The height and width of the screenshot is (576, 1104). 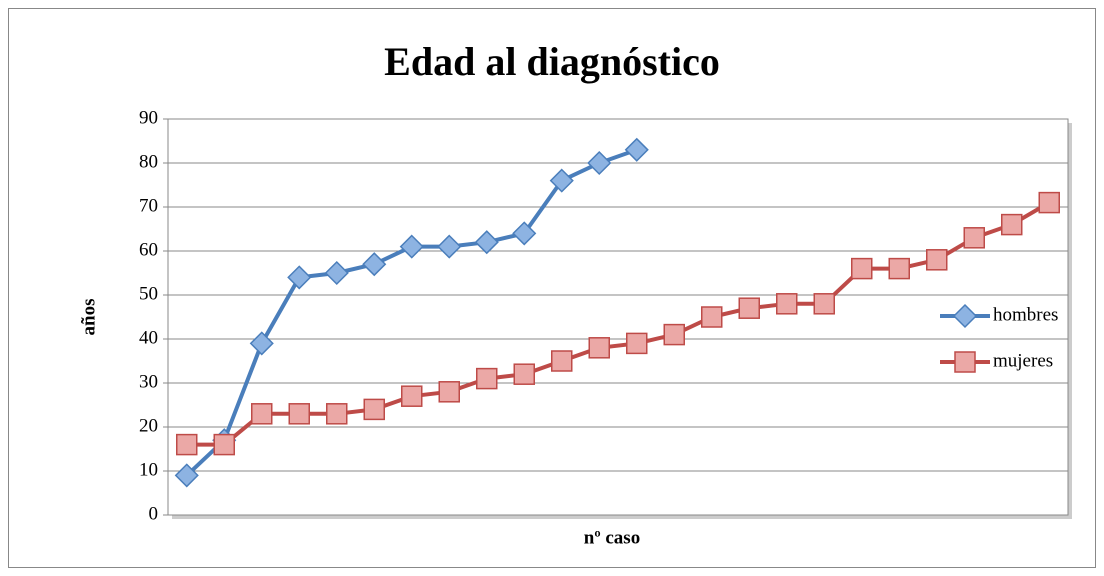 I want to click on legend-label: hombres, so click(x=1025, y=314).